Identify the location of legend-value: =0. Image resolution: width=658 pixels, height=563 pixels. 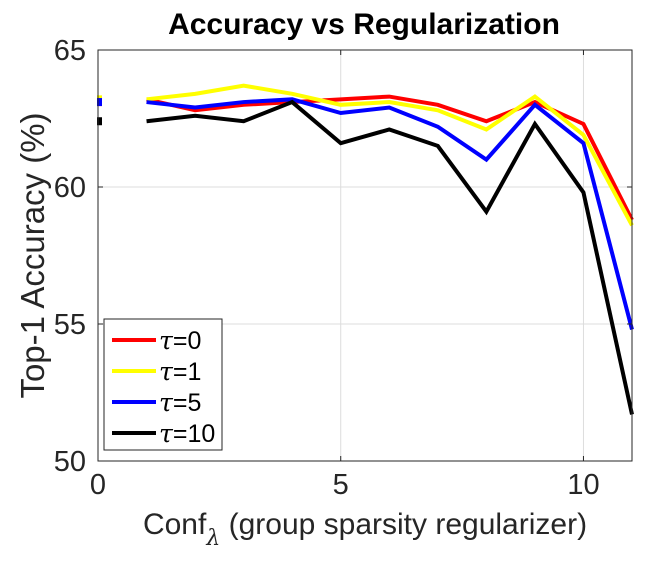
(187, 341).